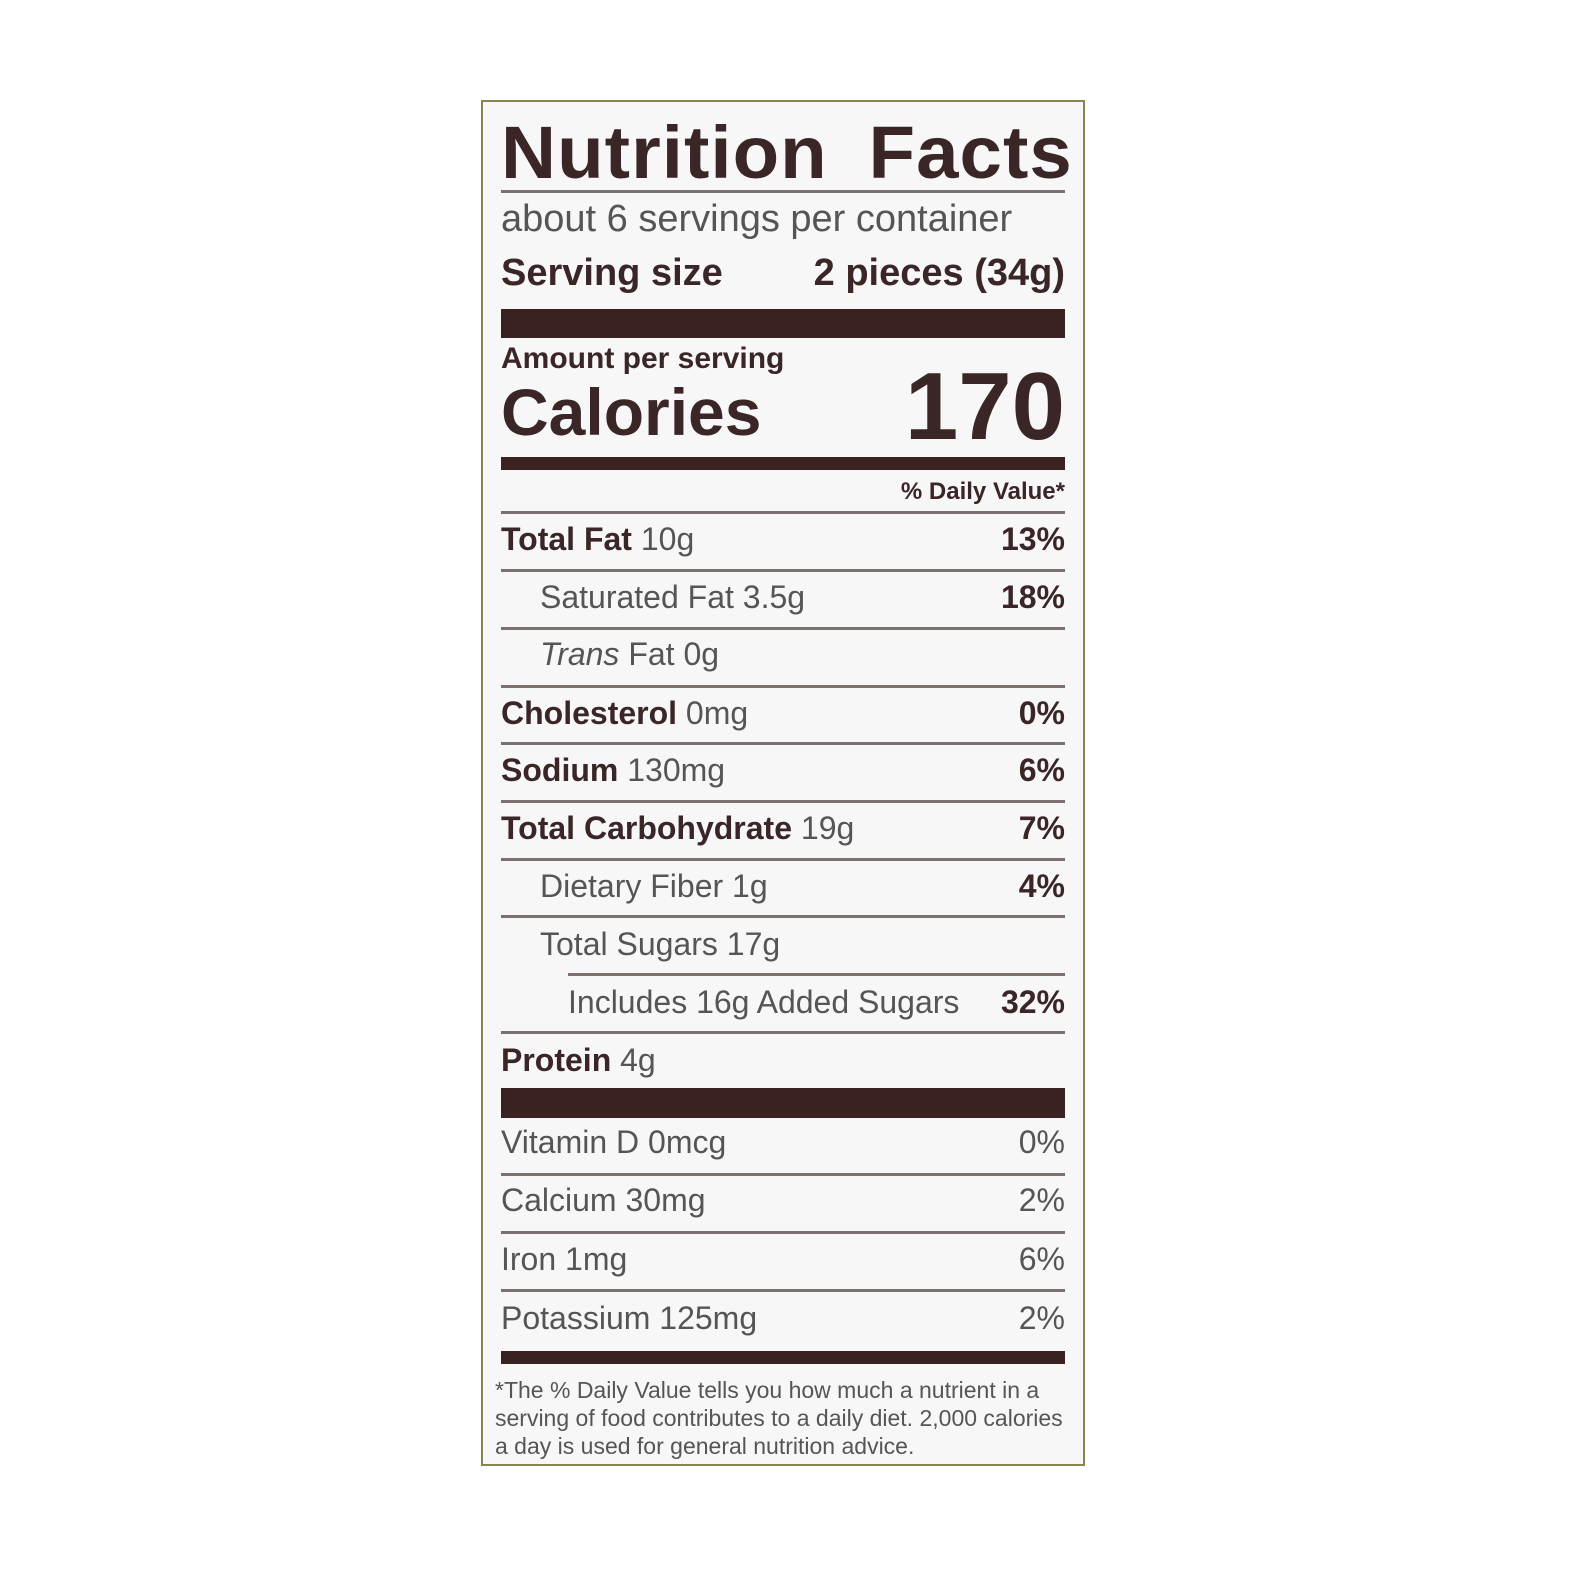 The height and width of the screenshot is (1582, 1582). Describe the element at coordinates (783, 770) in the screenshot. I see `nutrient-row-sodium: Sodium 130mg 6%` at that location.